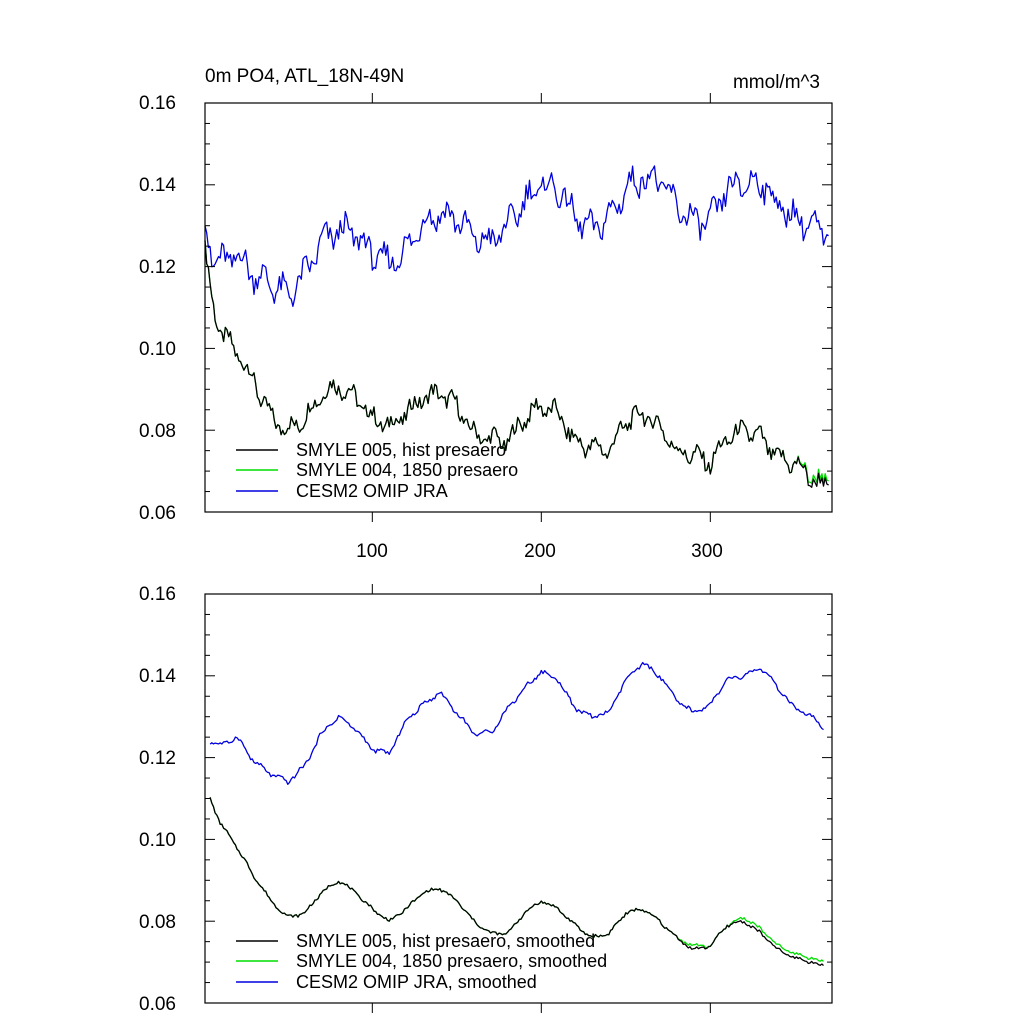 The height and width of the screenshot is (1024, 1024). I want to click on top-y-tick-label: 0.06, so click(157, 513).